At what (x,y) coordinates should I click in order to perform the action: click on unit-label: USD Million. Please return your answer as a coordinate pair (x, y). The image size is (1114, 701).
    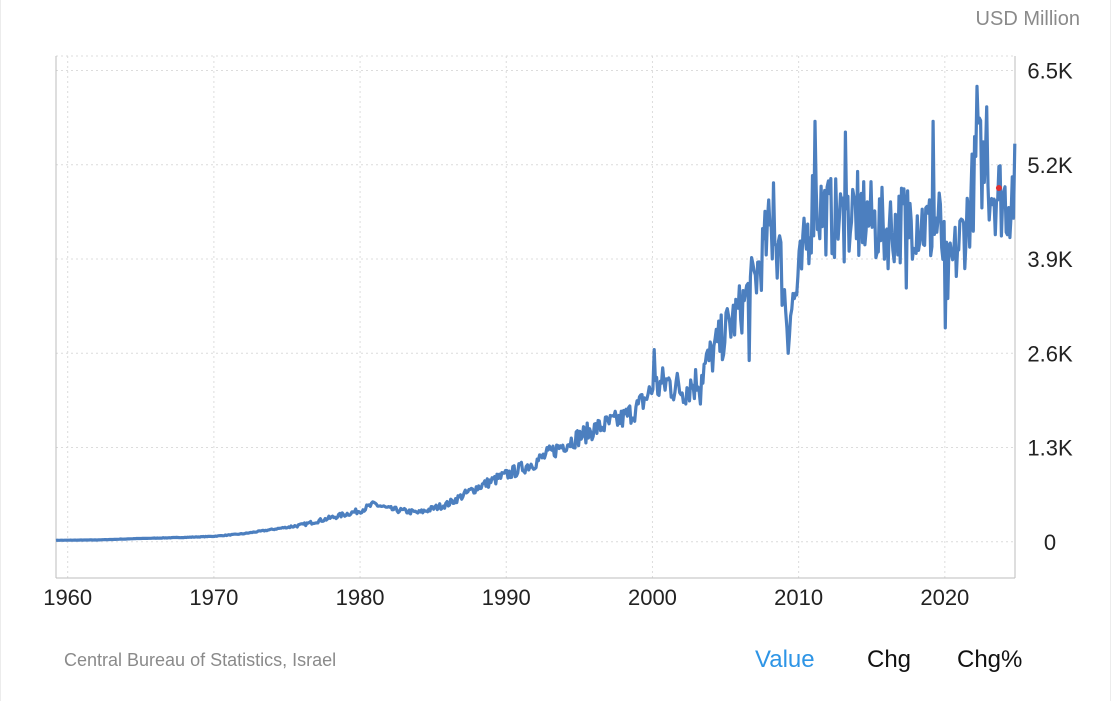
    Looking at the image, I should click on (1027, 19).